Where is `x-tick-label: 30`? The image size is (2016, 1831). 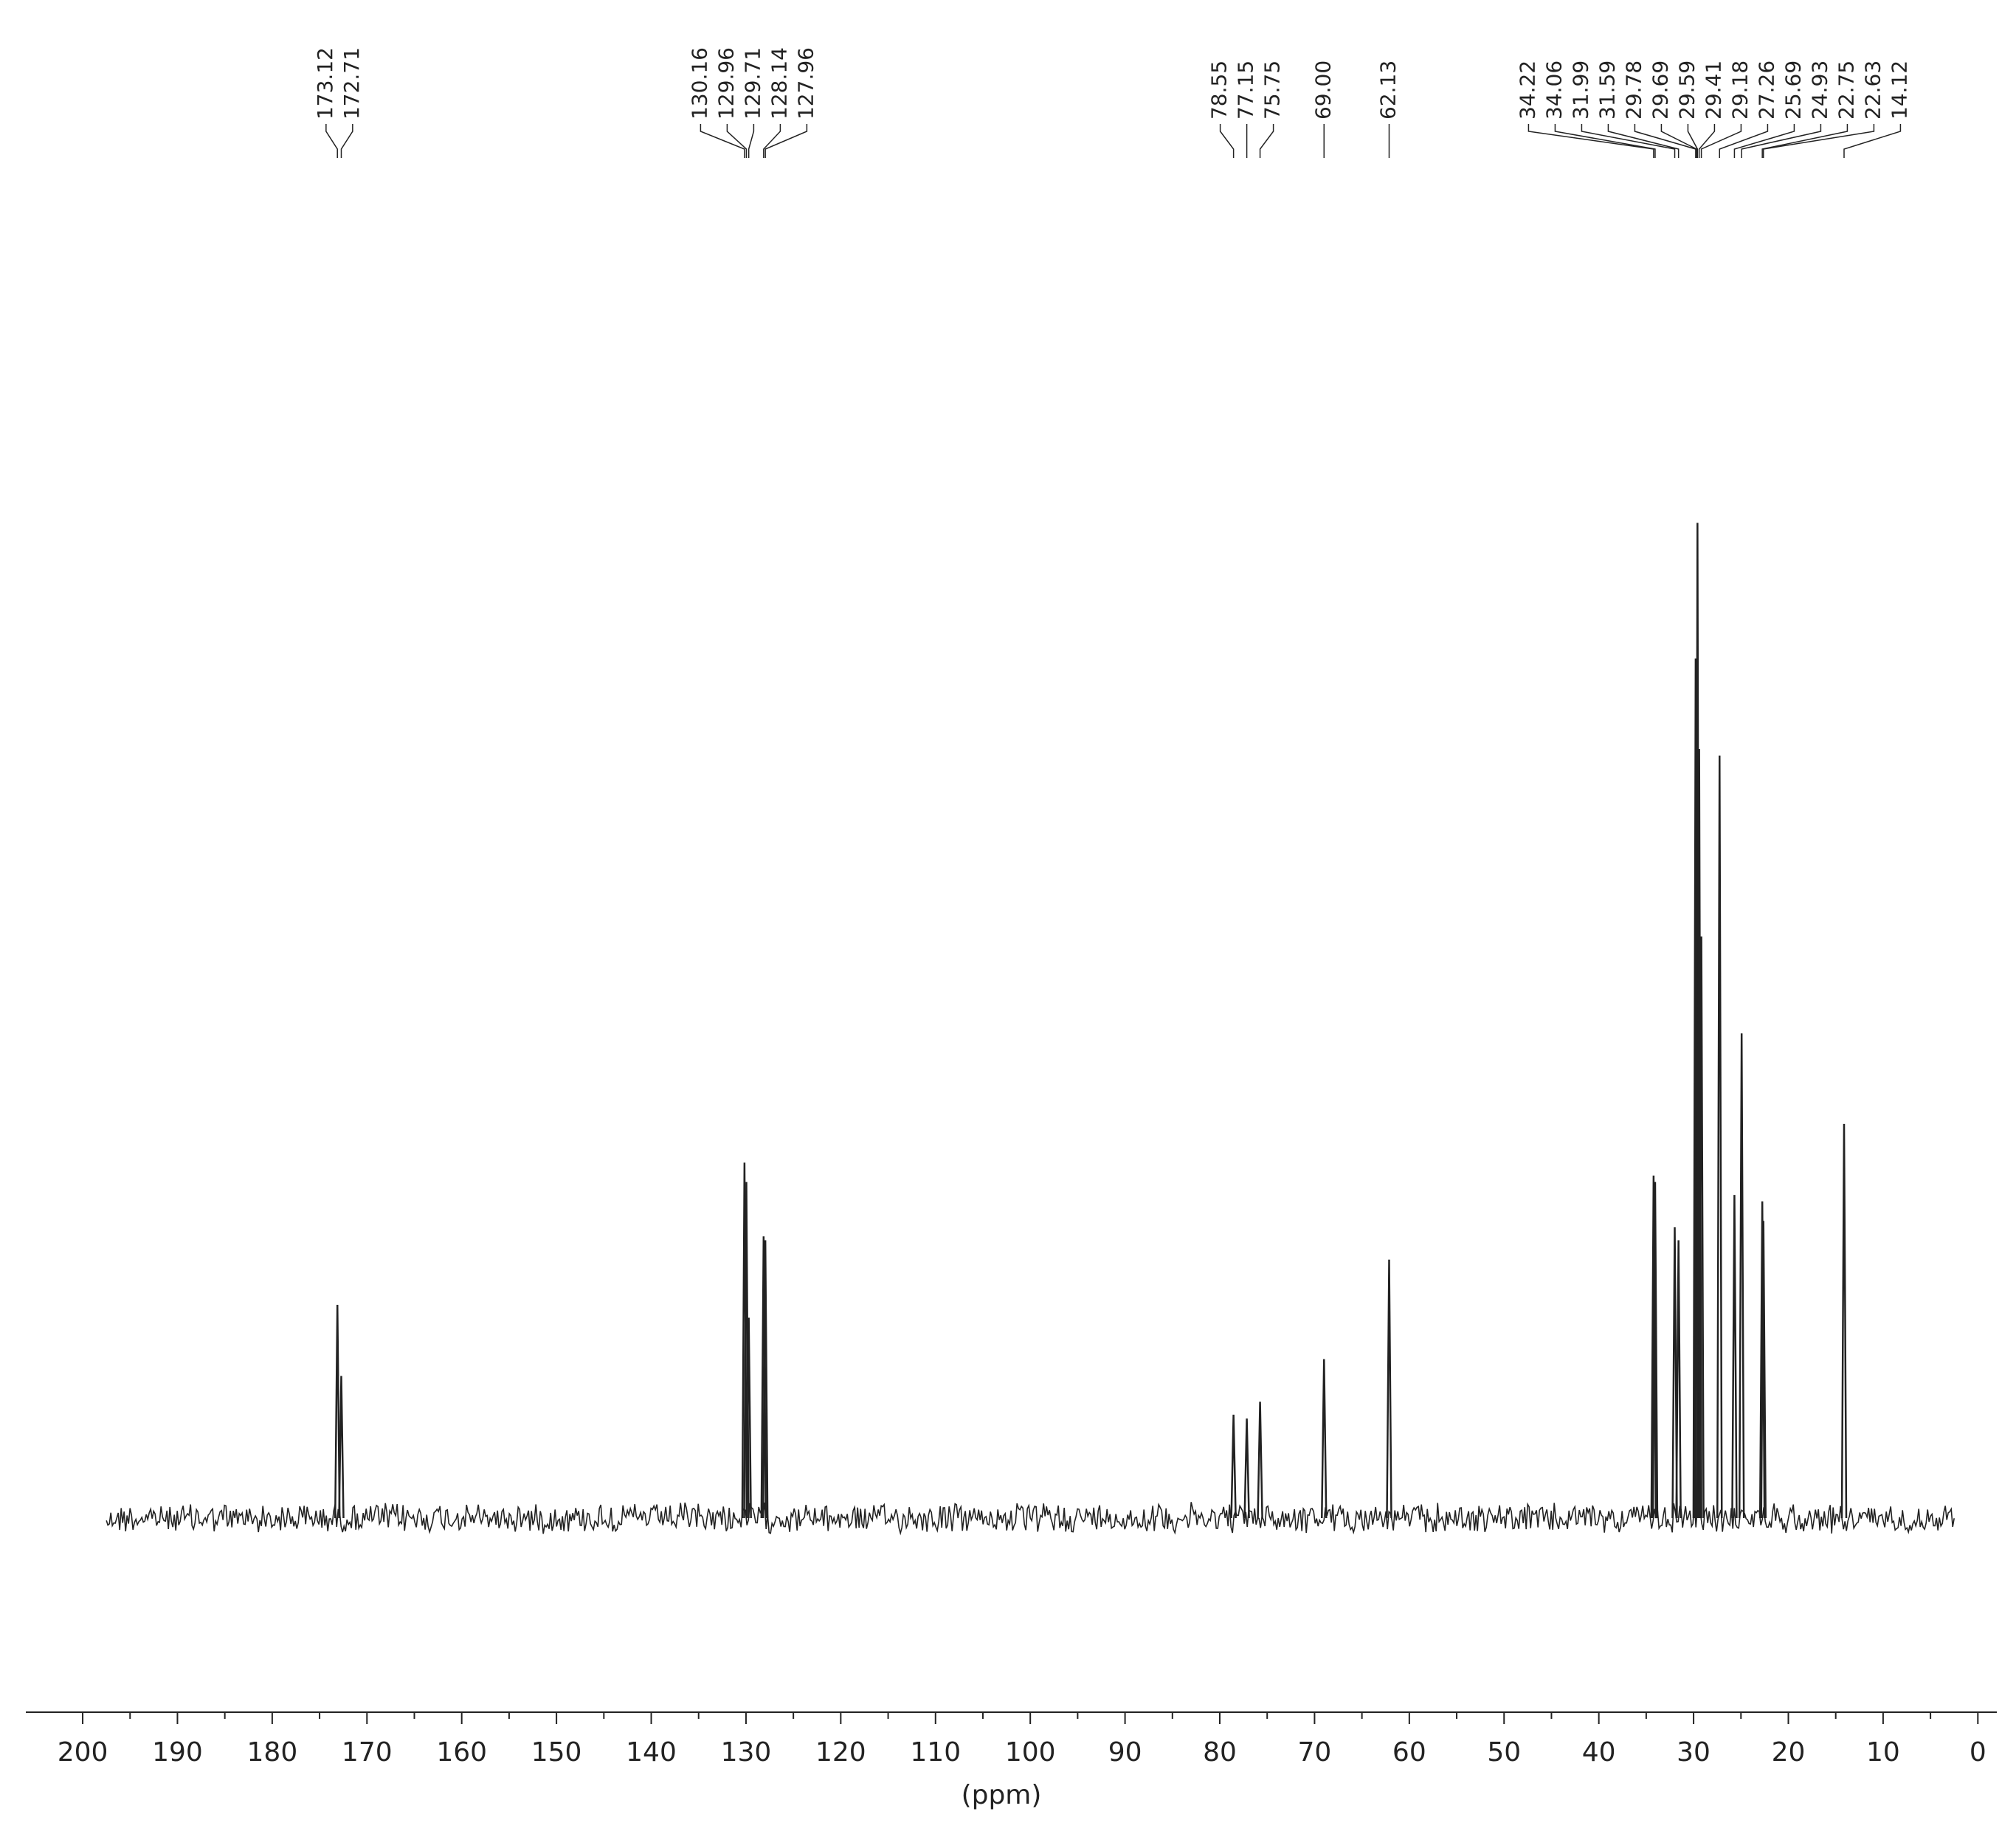
x-tick-label: 30 is located at coordinates (1694, 1752).